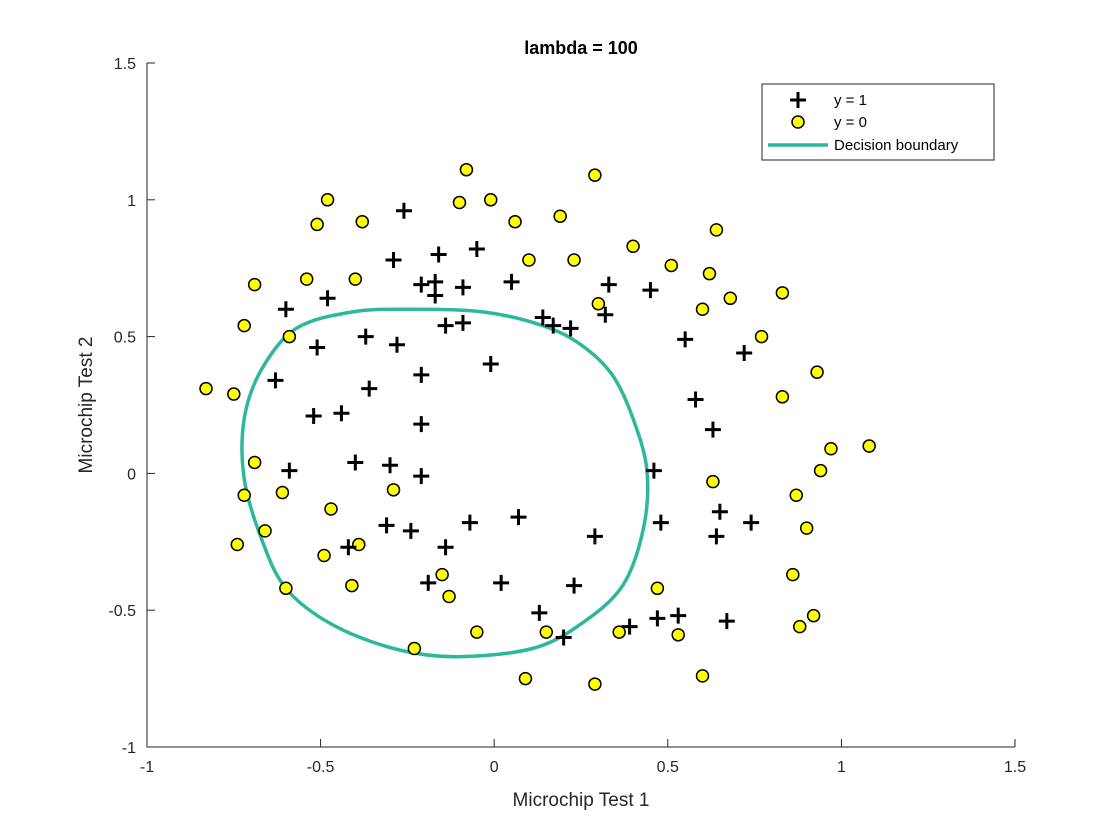 This screenshot has width=1120, height=840. Describe the element at coordinates (668, 767) in the screenshot. I see `x-tick-label: 0.5` at that location.